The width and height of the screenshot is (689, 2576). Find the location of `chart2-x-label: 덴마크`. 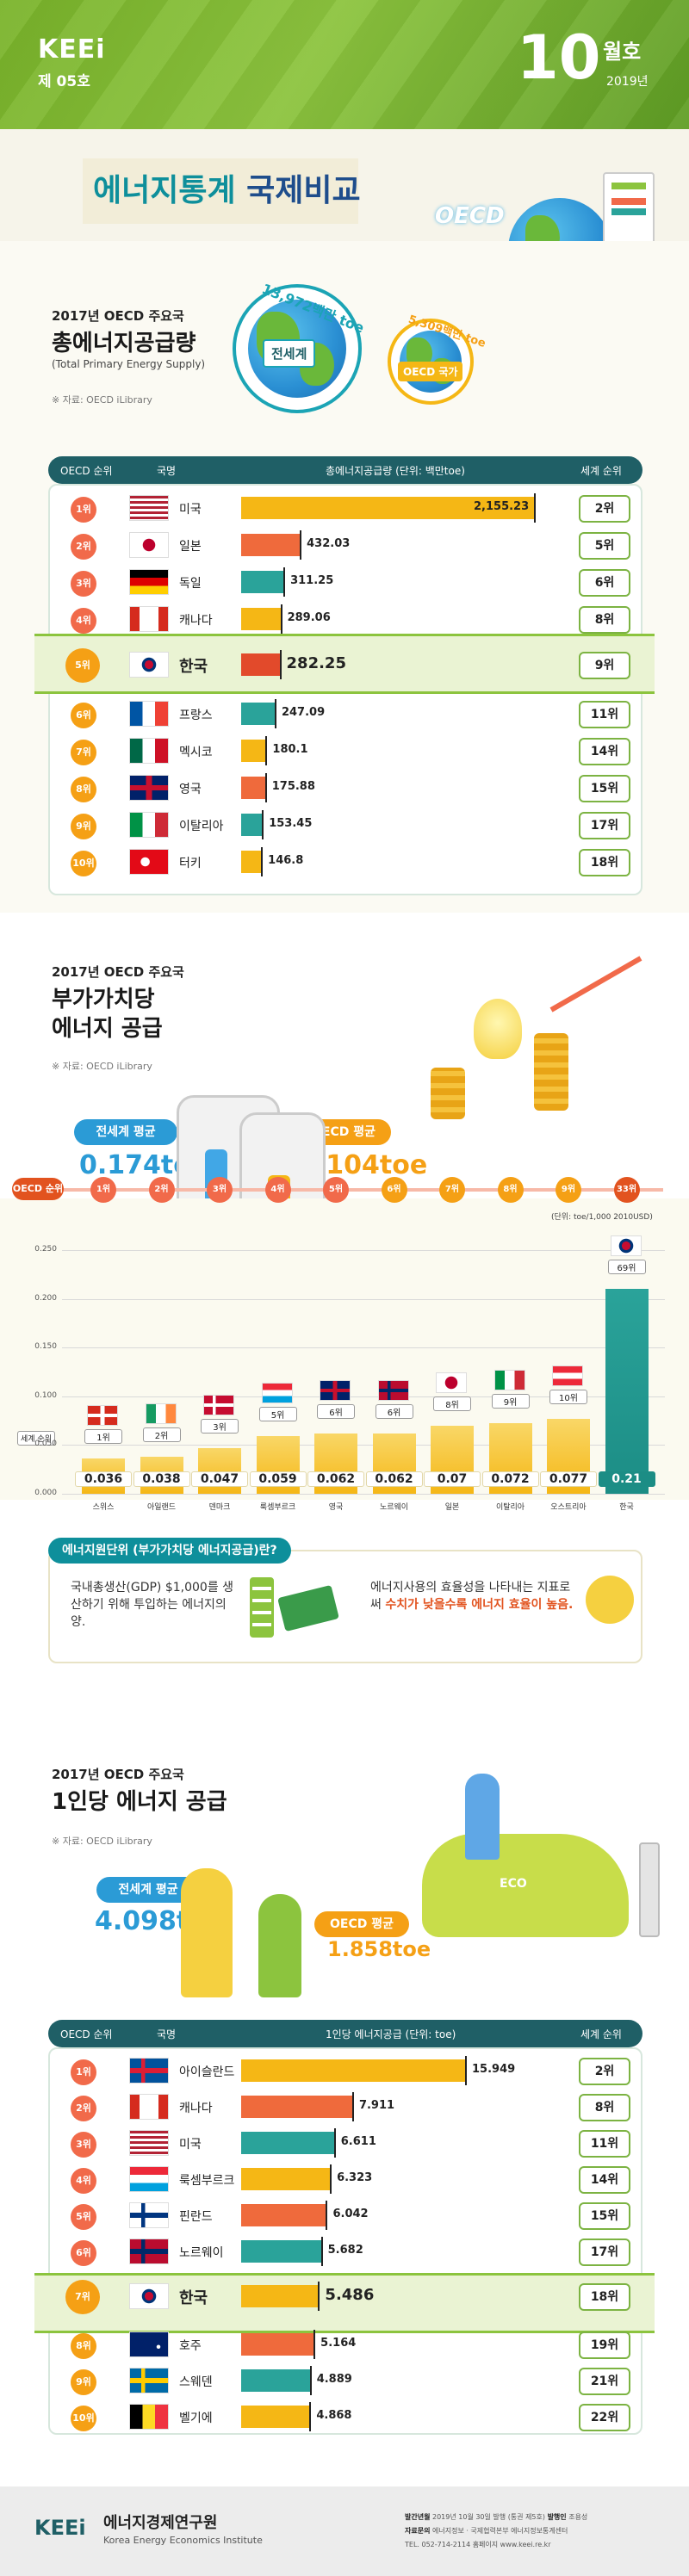

chart2-x-label: 덴마크 is located at coordinates (219, 1508).